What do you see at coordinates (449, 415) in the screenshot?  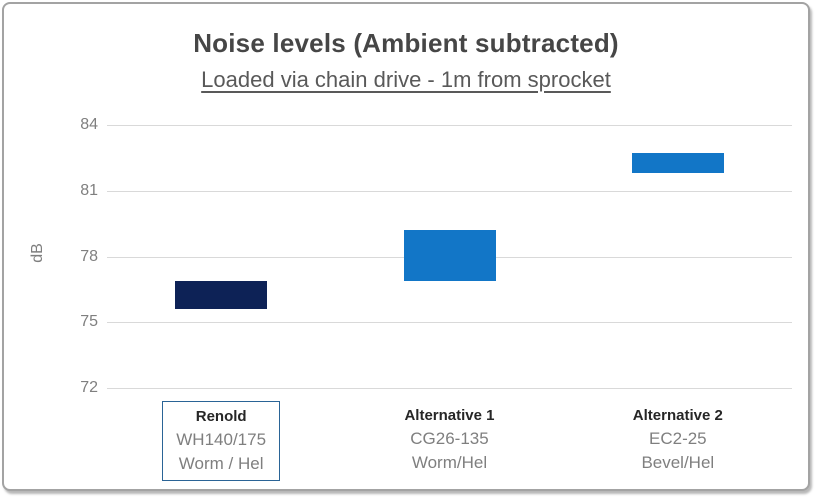 I see `category-name: Alternative 1` at bounding box center [449, 415].